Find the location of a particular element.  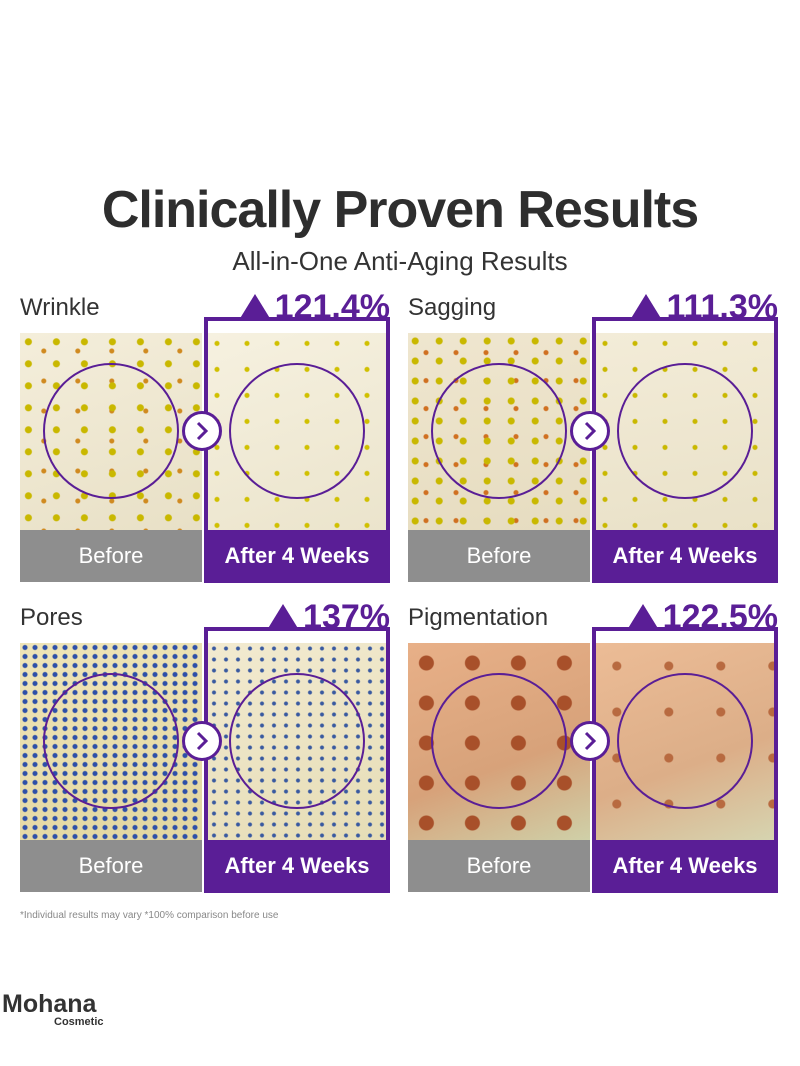

subtitle: All-in-One Anti-Aging Results is located at coordinates (400, 261).